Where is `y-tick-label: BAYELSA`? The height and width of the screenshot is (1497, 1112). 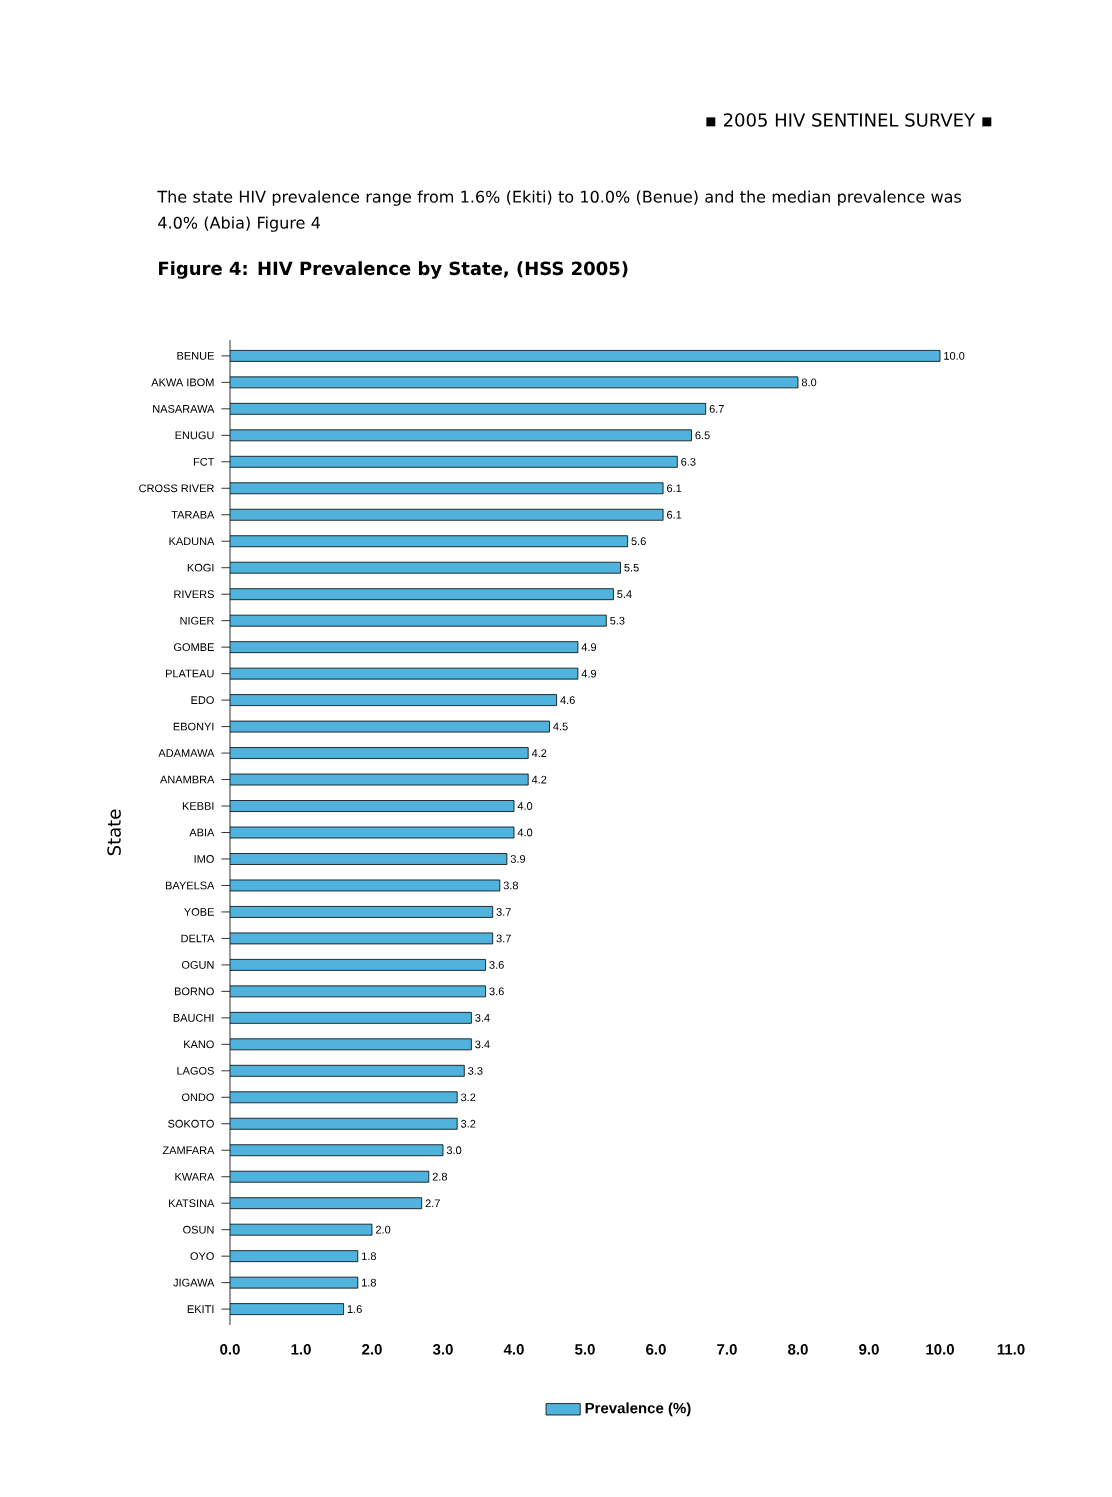
y-tick-label: BAYELSA is located at coordinates (190, 885).